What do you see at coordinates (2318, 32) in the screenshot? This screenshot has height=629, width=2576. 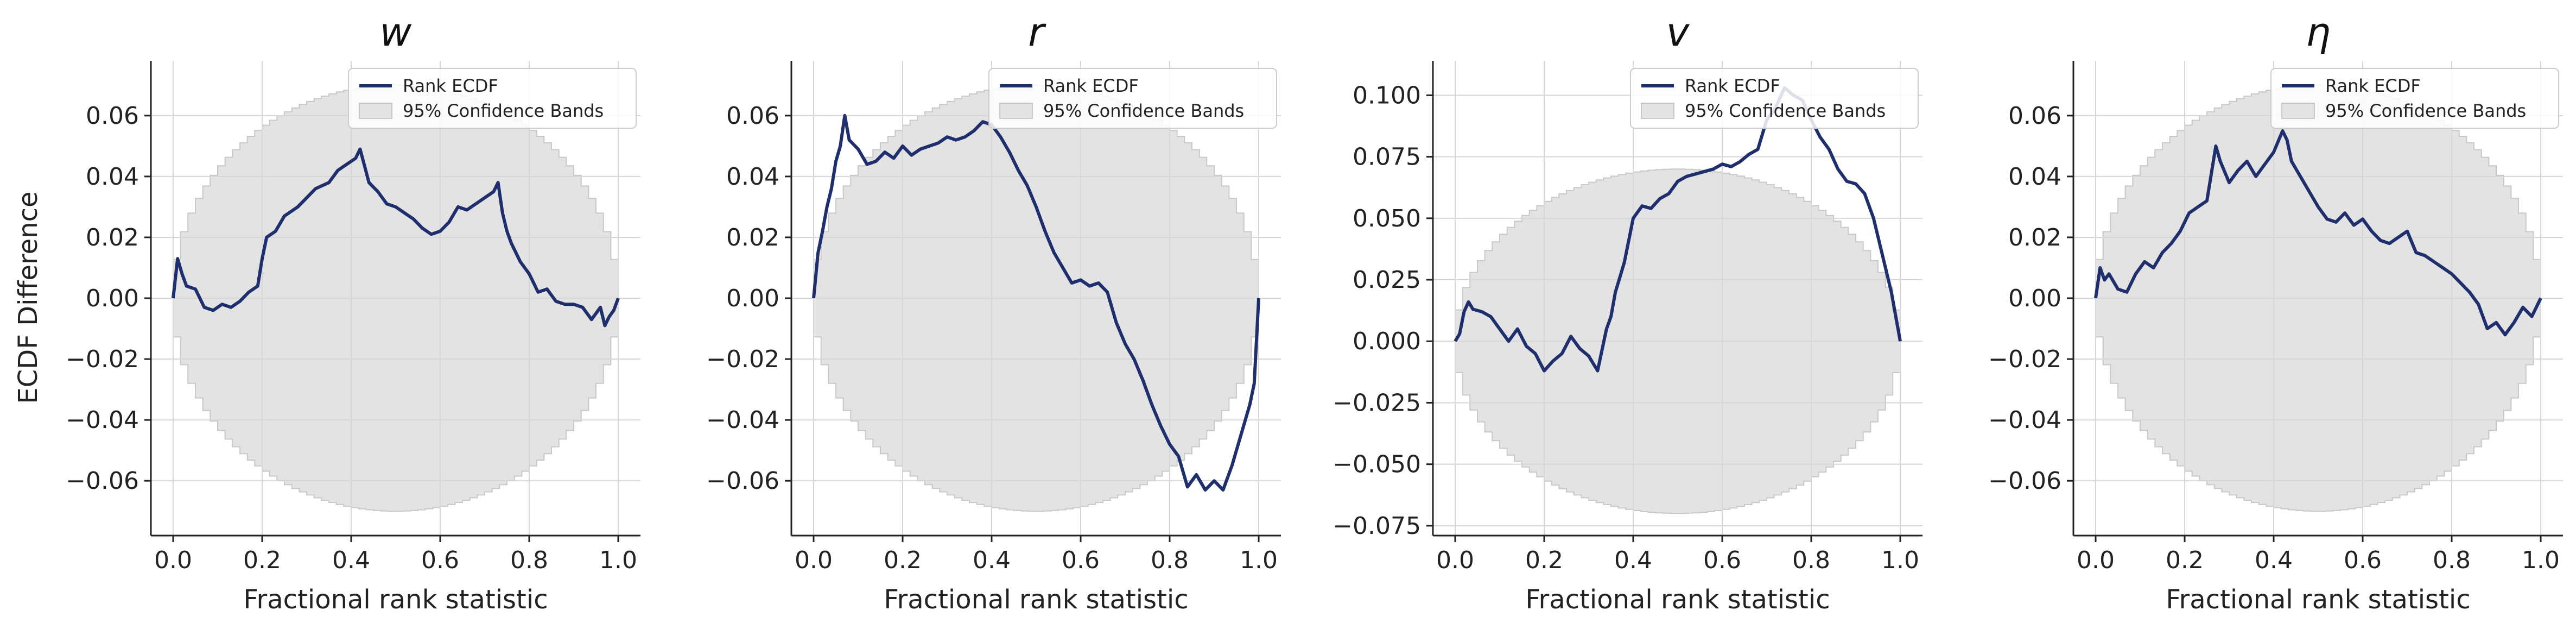 I see `panel-title: η` at bounding box center [2318, 32].